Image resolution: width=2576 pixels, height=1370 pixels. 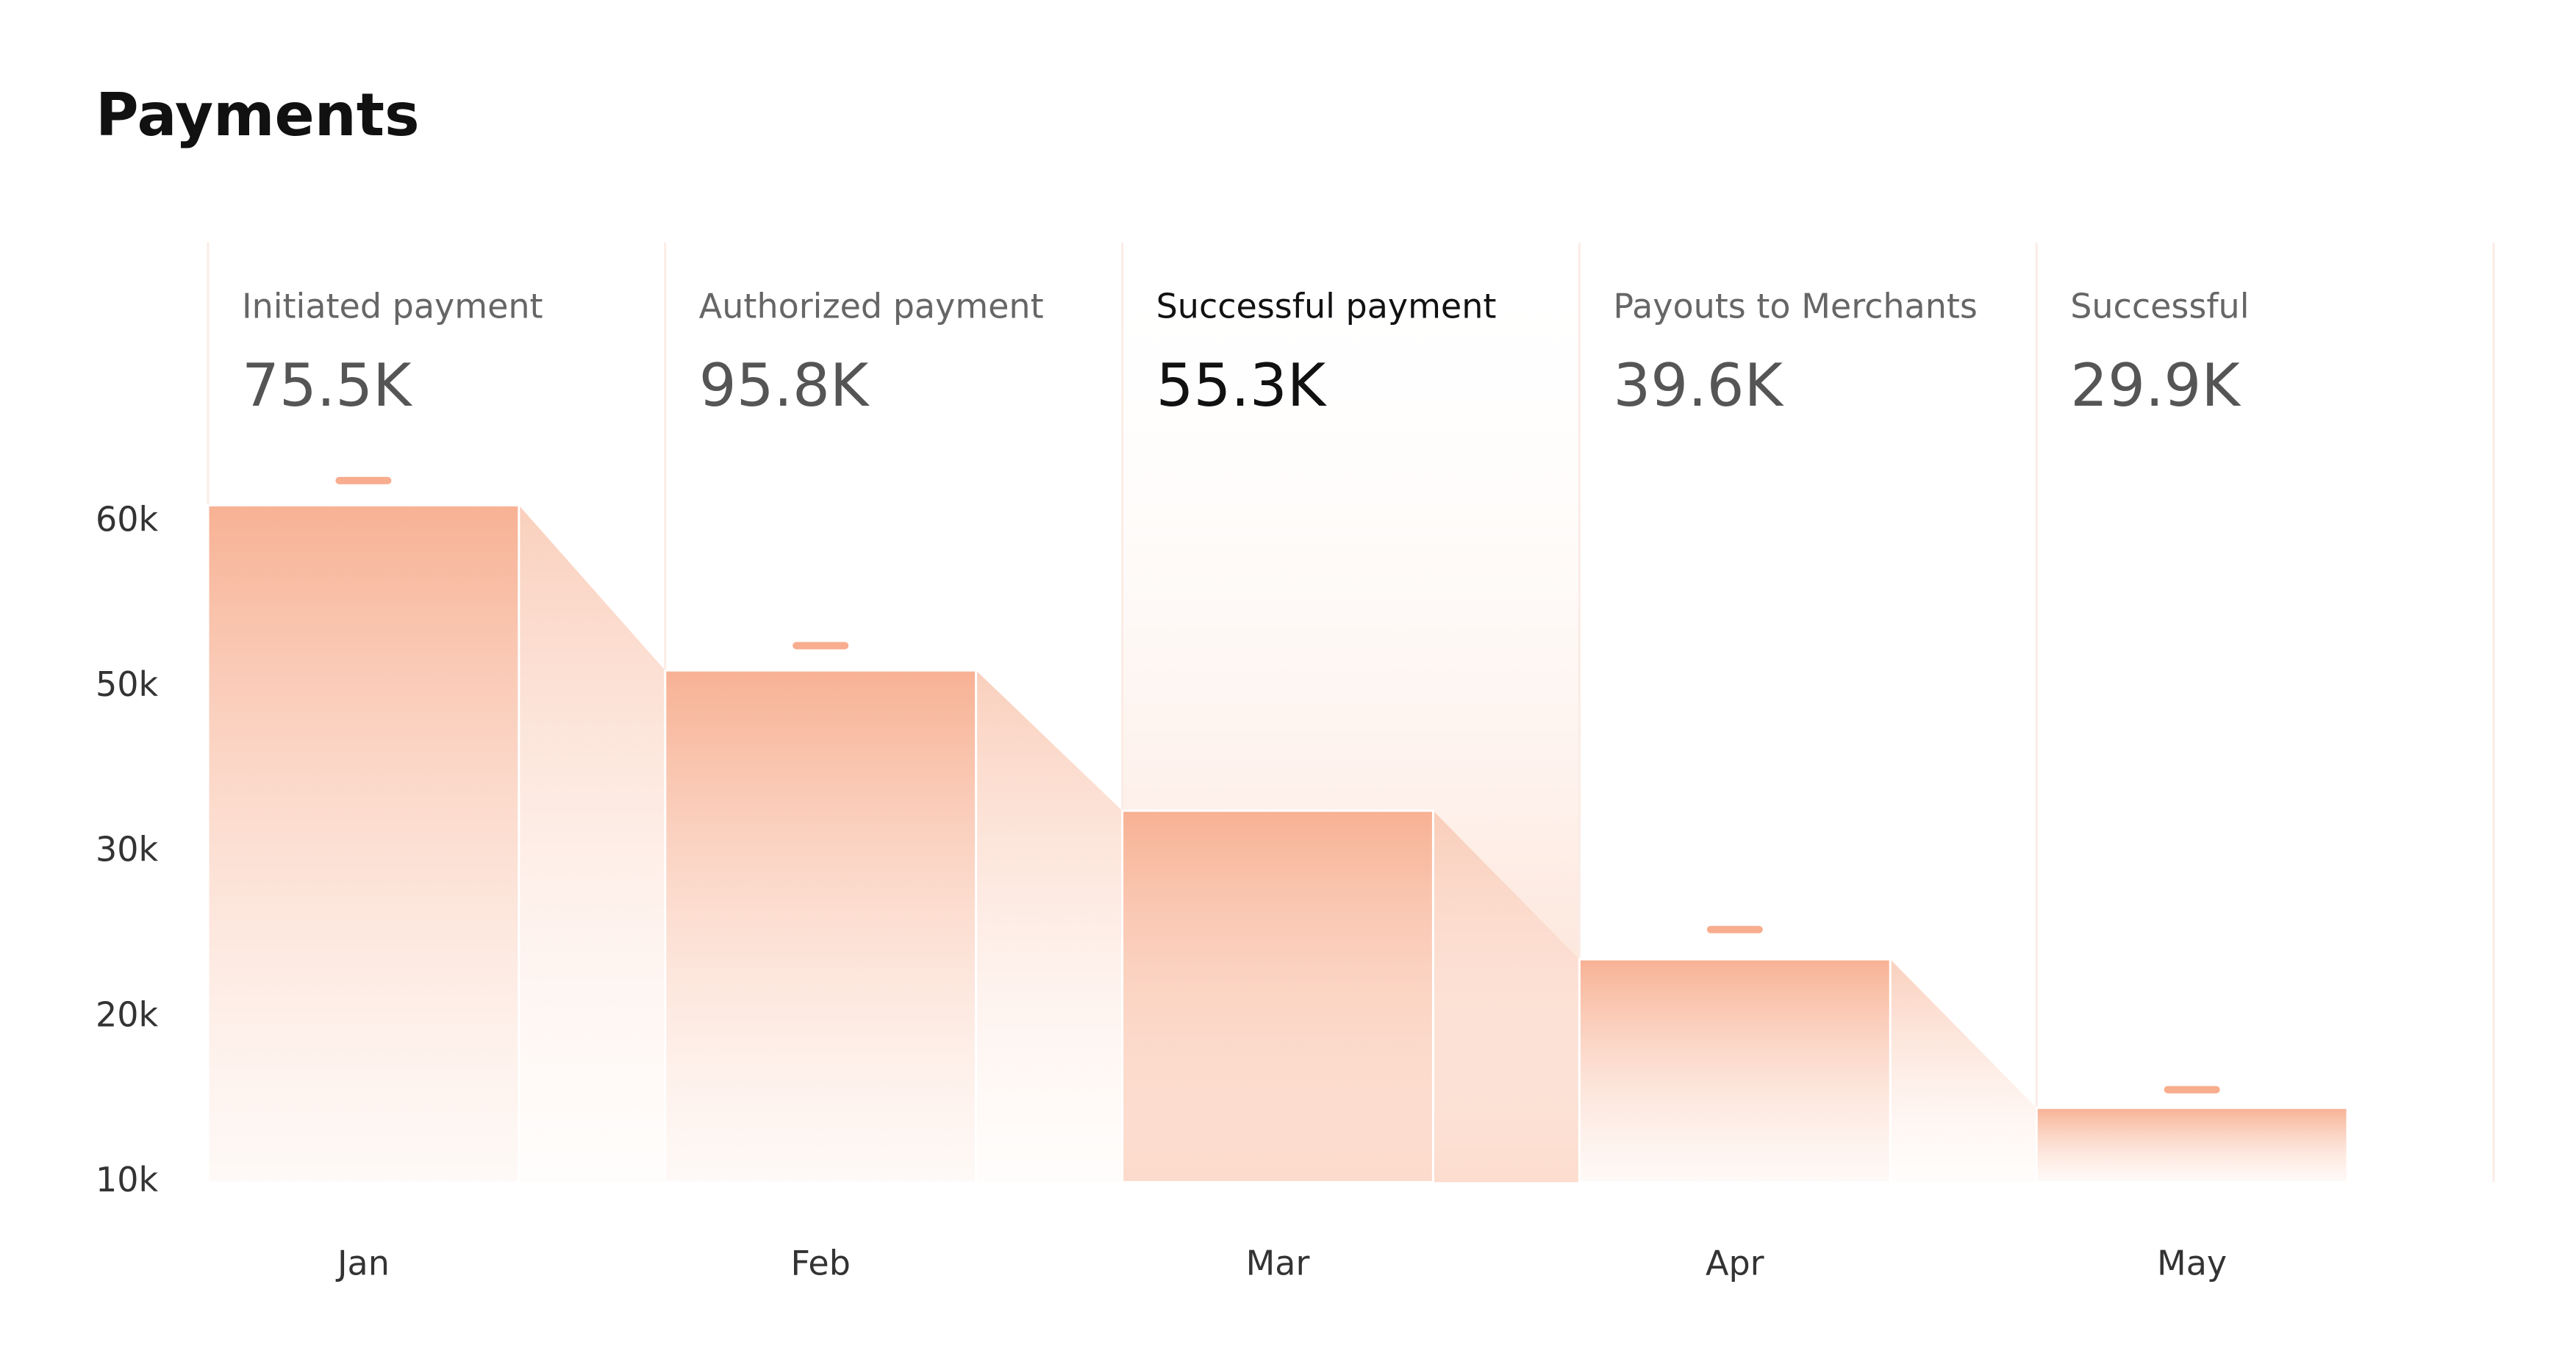 I want to click on x-tick-label: Feb, so click(x=820, y=1263).